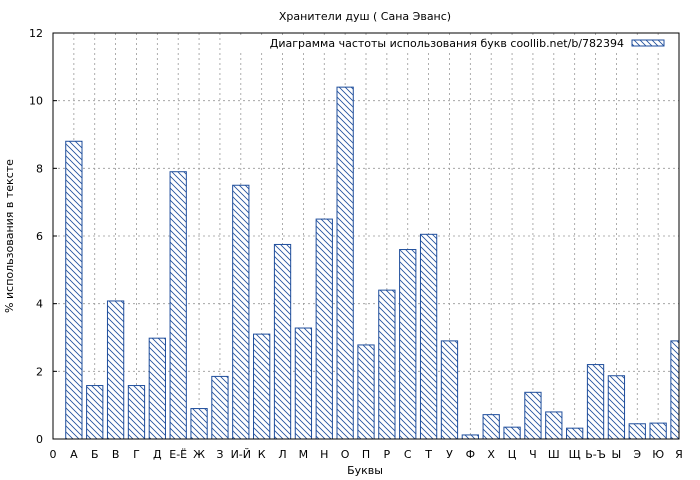  What do you see at coordinates (512, 454) in the screenshot?
I see `x-tick-label: Ц` at bounding box center [512, 454].